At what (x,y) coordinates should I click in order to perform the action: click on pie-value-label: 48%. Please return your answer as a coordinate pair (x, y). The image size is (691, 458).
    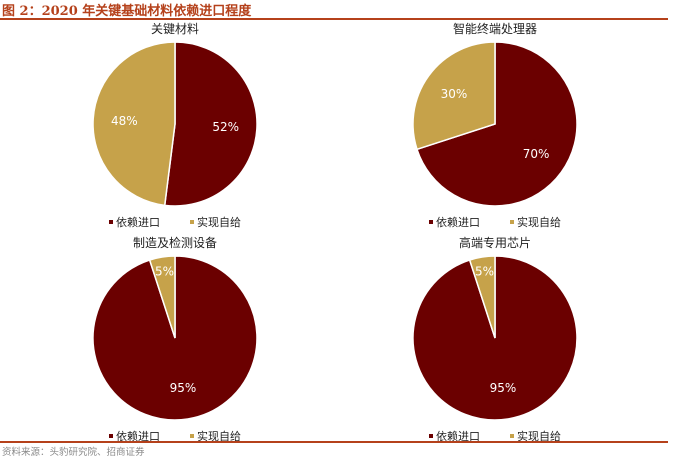
    Looking at the image, I should click on (124, 121).